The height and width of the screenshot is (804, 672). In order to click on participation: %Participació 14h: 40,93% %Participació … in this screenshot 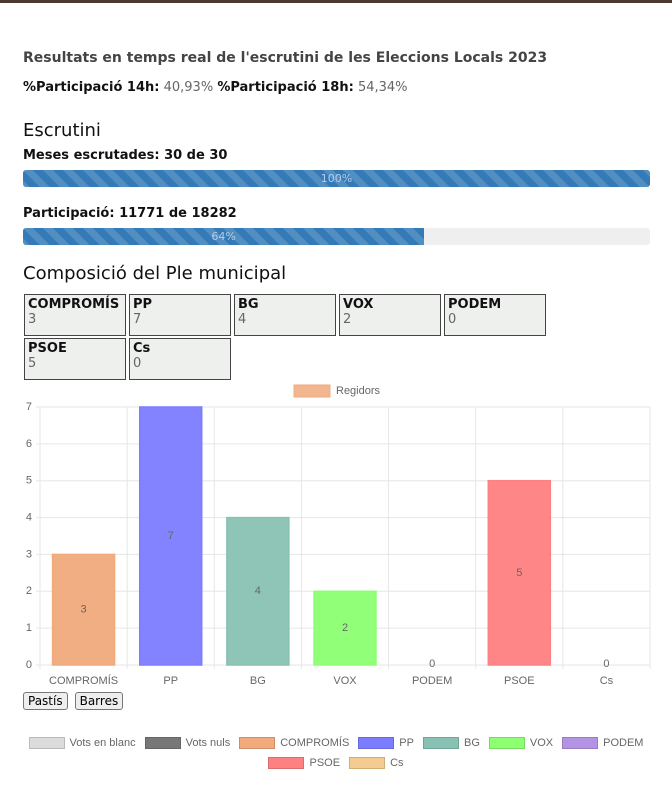, I will do `click(215, 87)`.